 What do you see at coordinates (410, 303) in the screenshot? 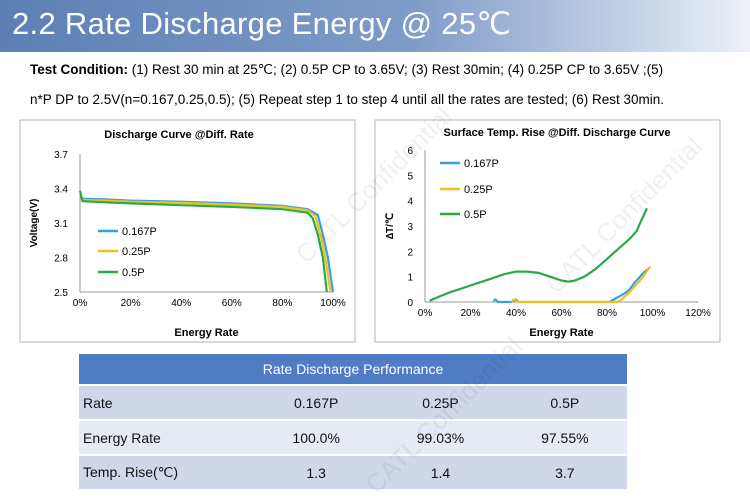
I see `y-tick-label: 0` at bounding box center [410, 303].